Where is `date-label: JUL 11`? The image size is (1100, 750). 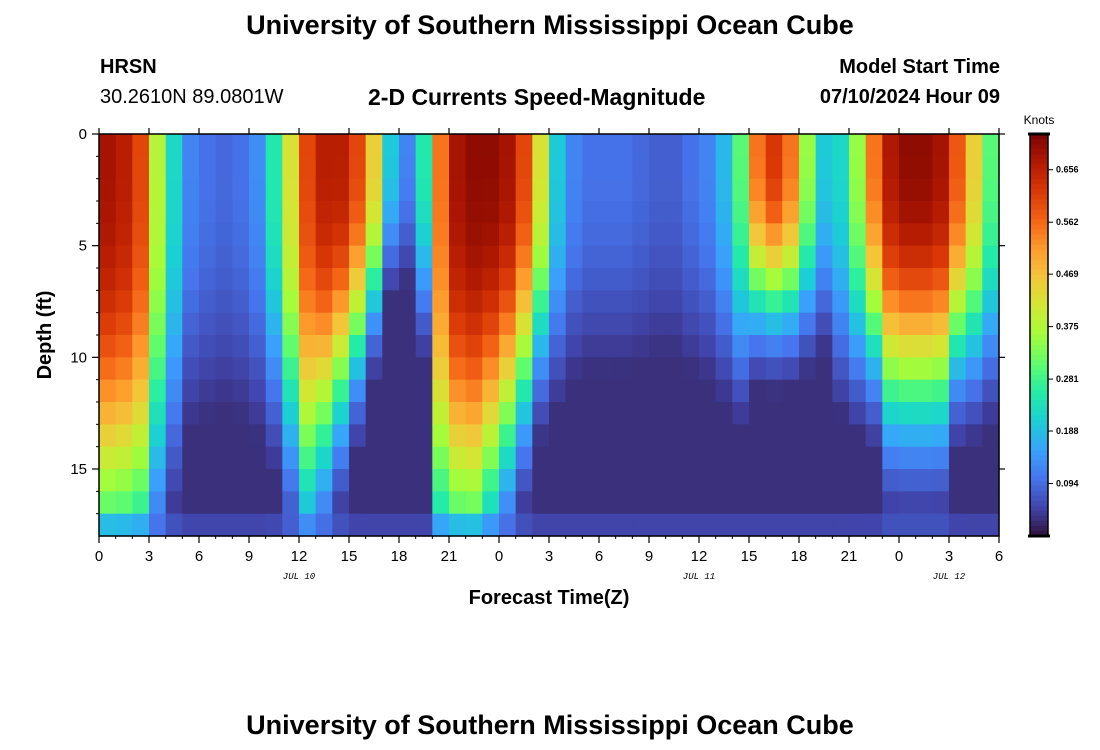
date-label: JUL 11 is located at coordinates (699, 577).